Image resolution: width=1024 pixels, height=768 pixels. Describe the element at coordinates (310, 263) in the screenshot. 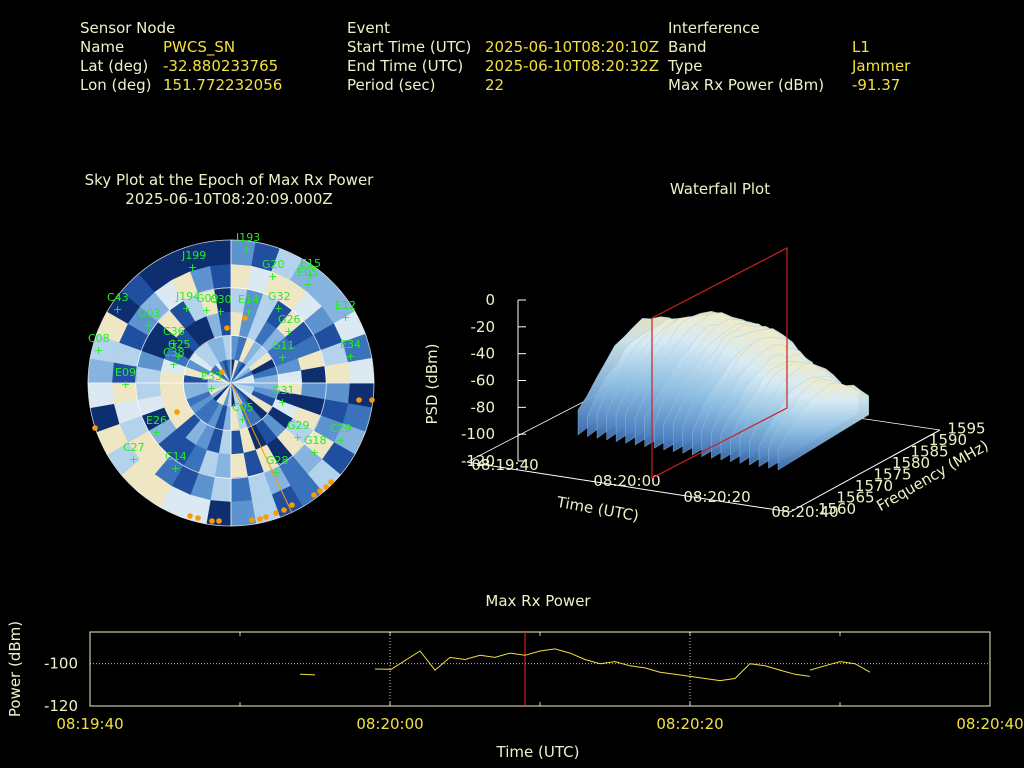

I see `satellite-label: E15` at that location.